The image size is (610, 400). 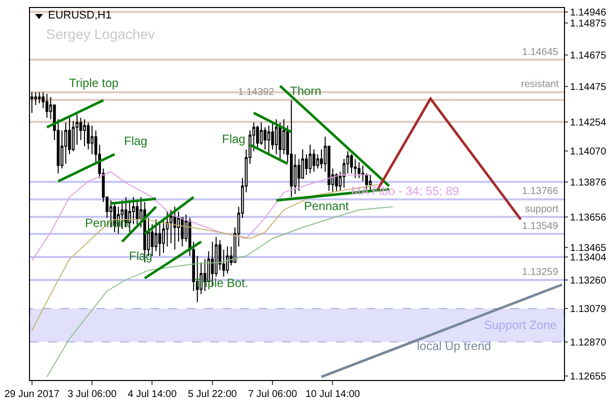 What do you see at coordinates (213, 394) in the screenshot?
I see `x-tick-label: 5 Jul 22:00` at bounding box center [213, 394].